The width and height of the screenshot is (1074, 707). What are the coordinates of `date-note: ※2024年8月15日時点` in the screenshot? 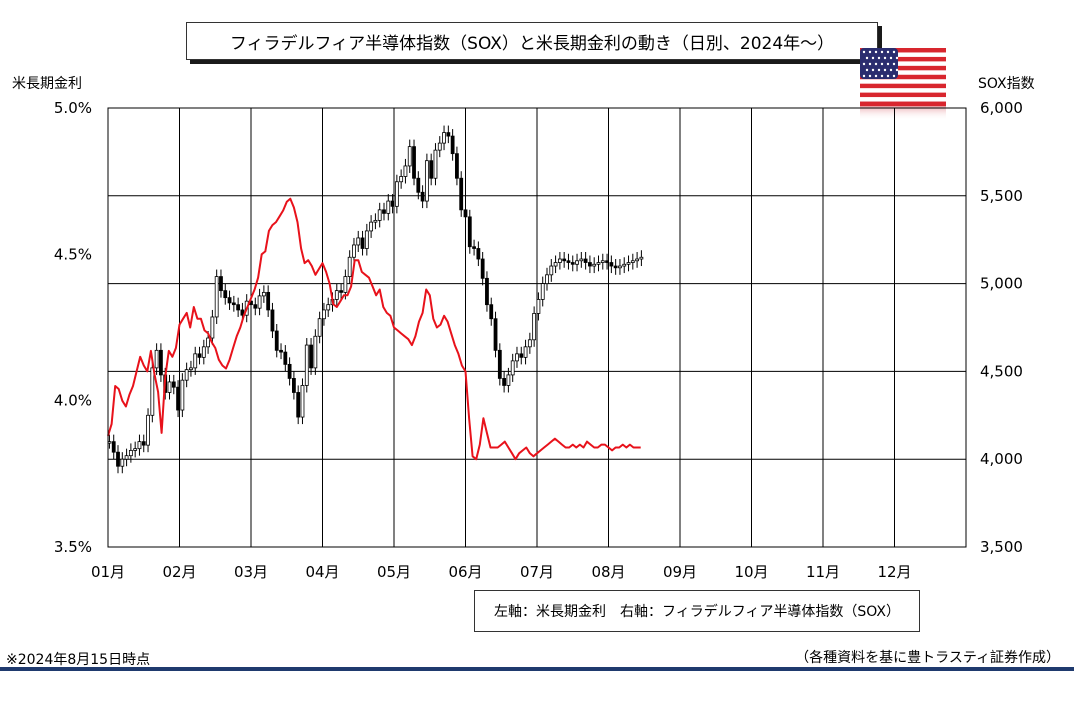 It's located at (78, 660).